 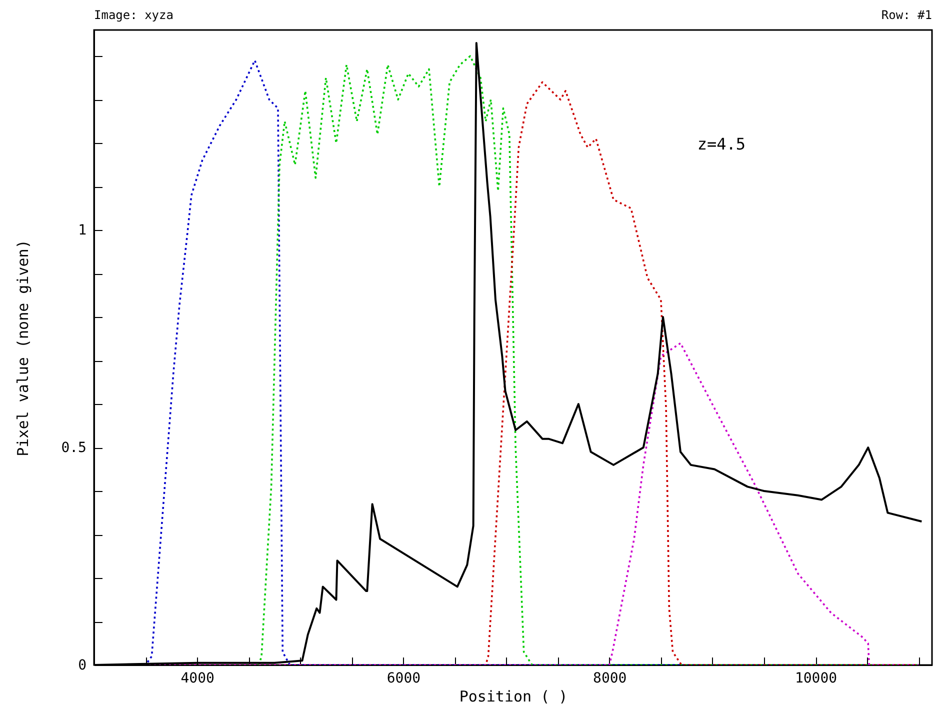 What do you see at coordinates (403, 678) in the screenshot?
I see `x-tick-label: 6000` at bounding box center [403, 678].